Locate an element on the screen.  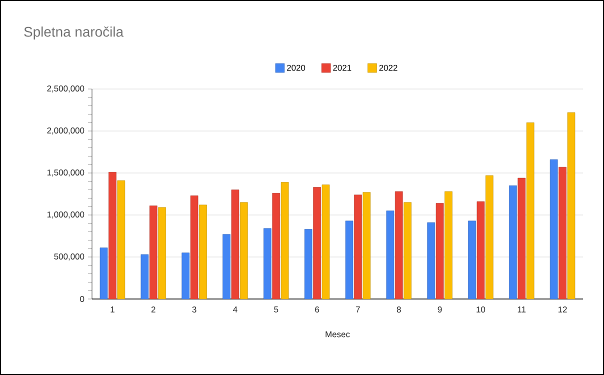
y-tick-label: 2,500,000 is located at coordinates (65, 89).